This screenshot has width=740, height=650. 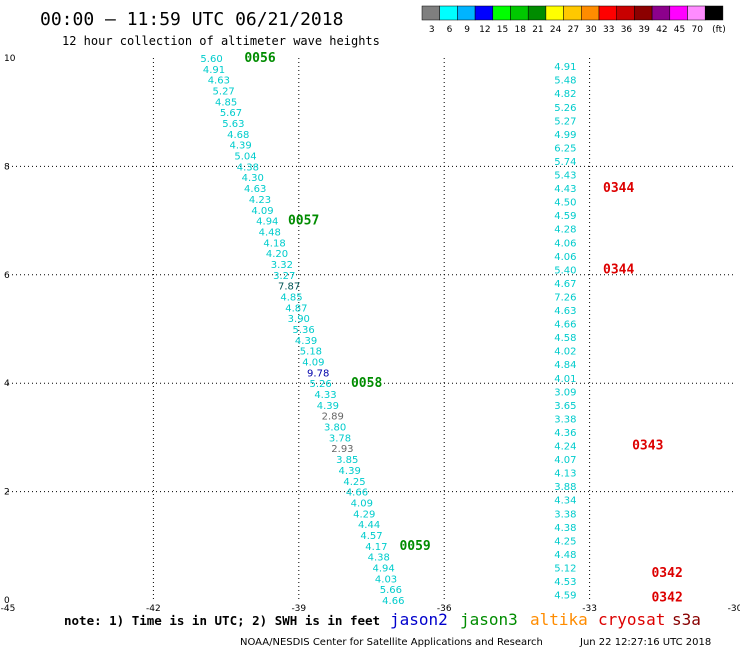 I want to click on wave-height-label: 4.23, so click(x=260, y=200).